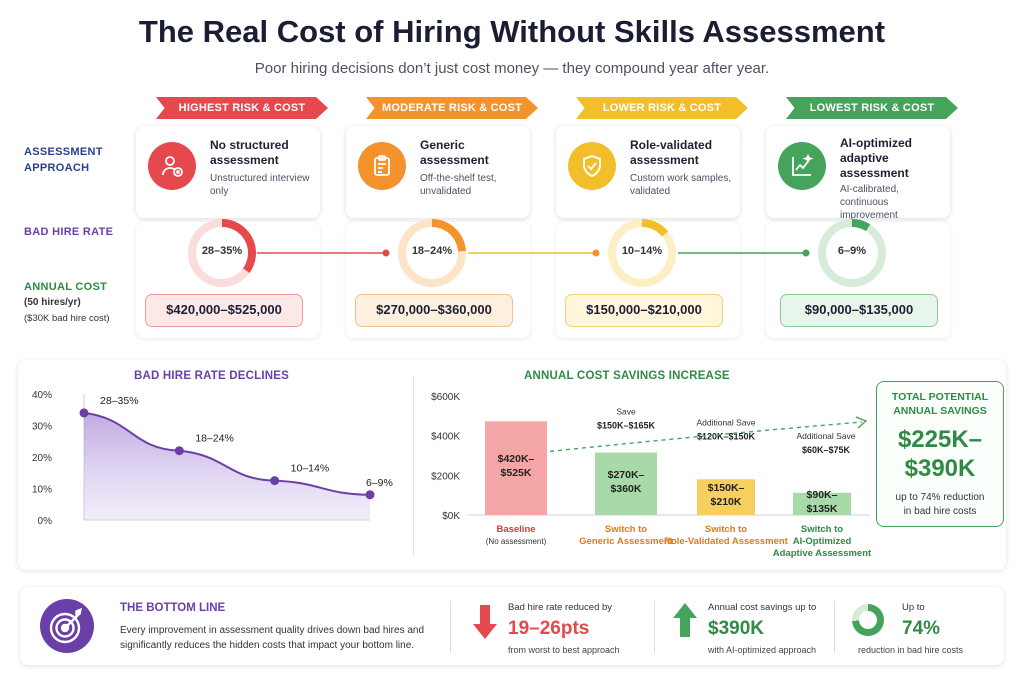 The width and height of the screenshot is (1024, 683). I want to click on card-desc: AI-calibrated, continuous improvement, so click(869, 202).